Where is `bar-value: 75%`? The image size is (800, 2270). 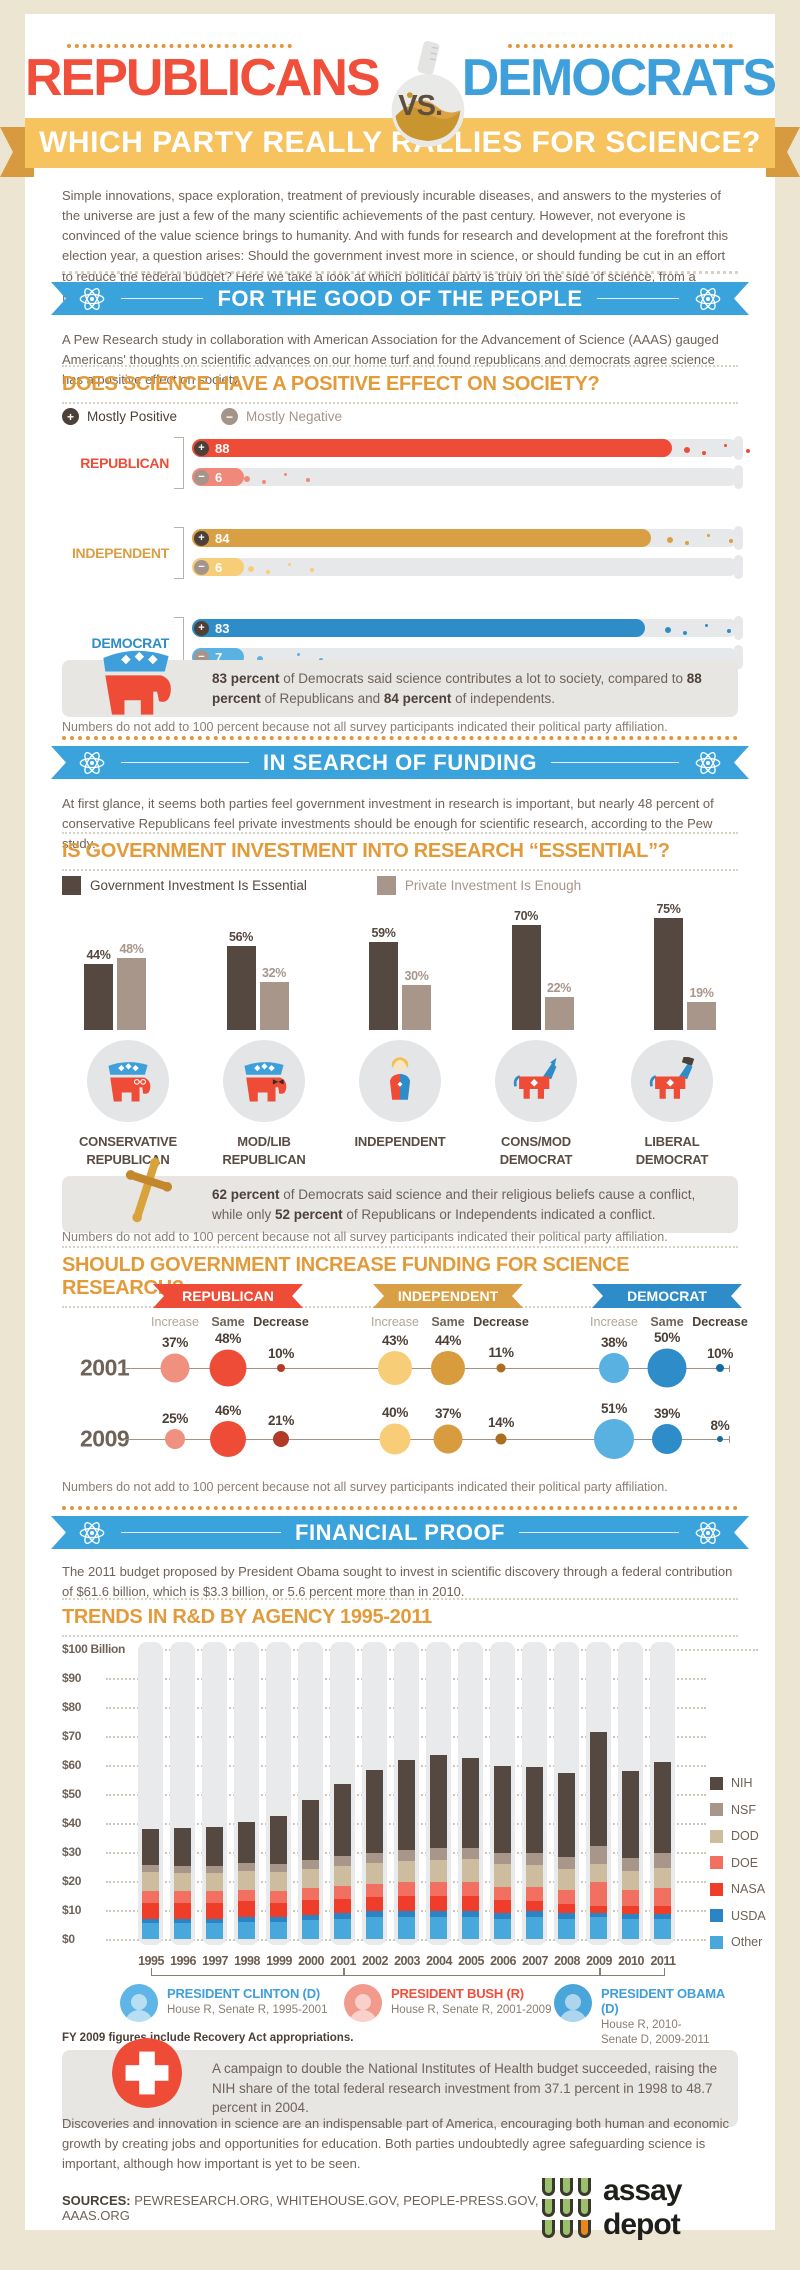
bar-value: 75% is located at coordinates (668, 908).